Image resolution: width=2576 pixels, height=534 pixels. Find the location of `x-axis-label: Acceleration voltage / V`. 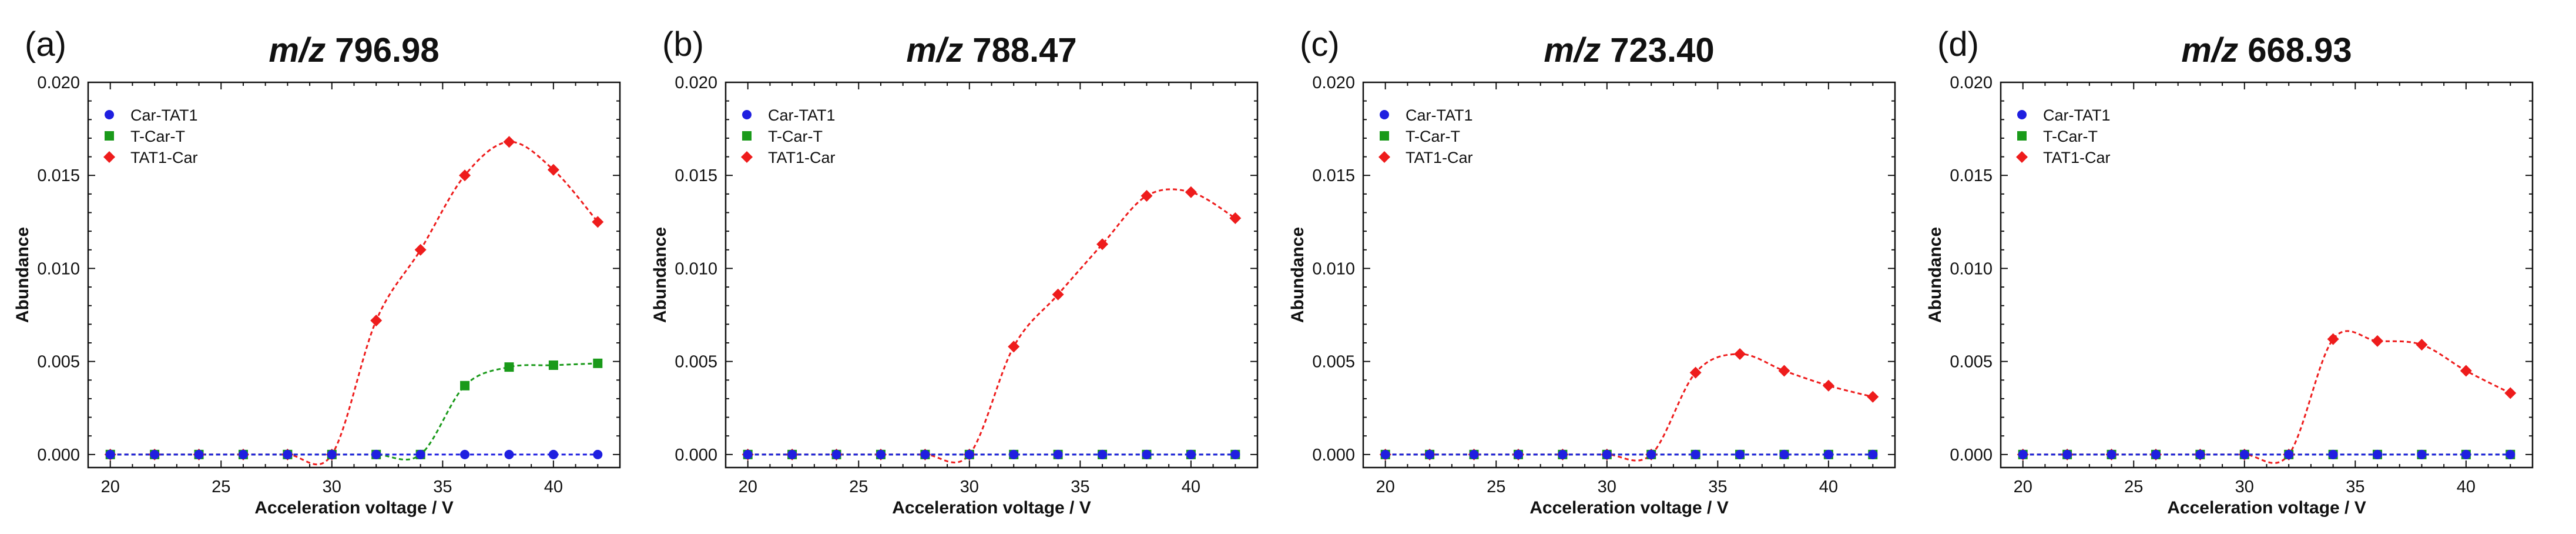

x-axis-label: Acceleration voltage / V is located at coordinates (2266, 508).